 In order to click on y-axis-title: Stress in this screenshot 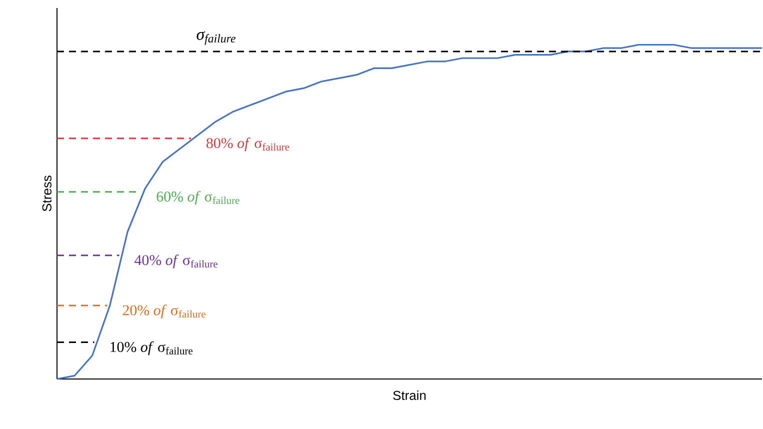, I will do `click(47, 194)`.